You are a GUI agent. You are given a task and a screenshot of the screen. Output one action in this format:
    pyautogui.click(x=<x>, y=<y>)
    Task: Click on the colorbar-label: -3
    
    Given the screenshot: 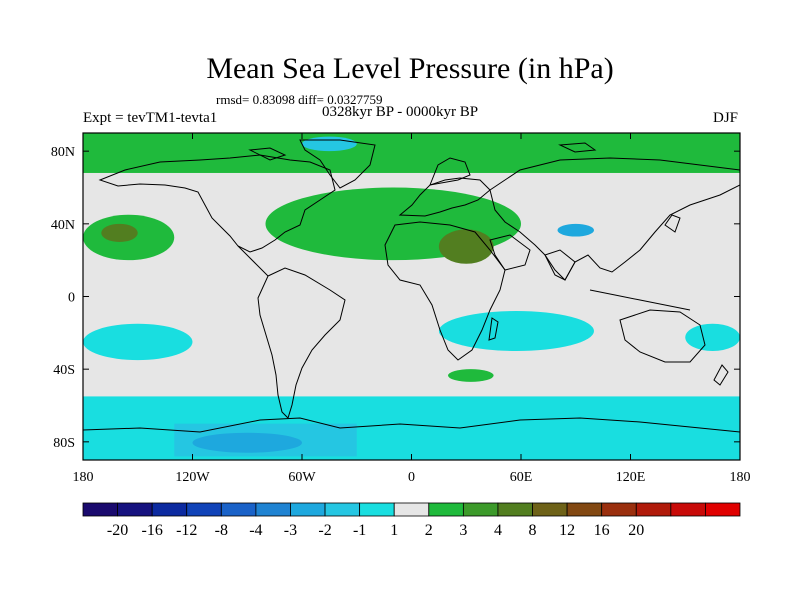 What is the action you would take?
    pyautogui.click(x=290, y=530)
    